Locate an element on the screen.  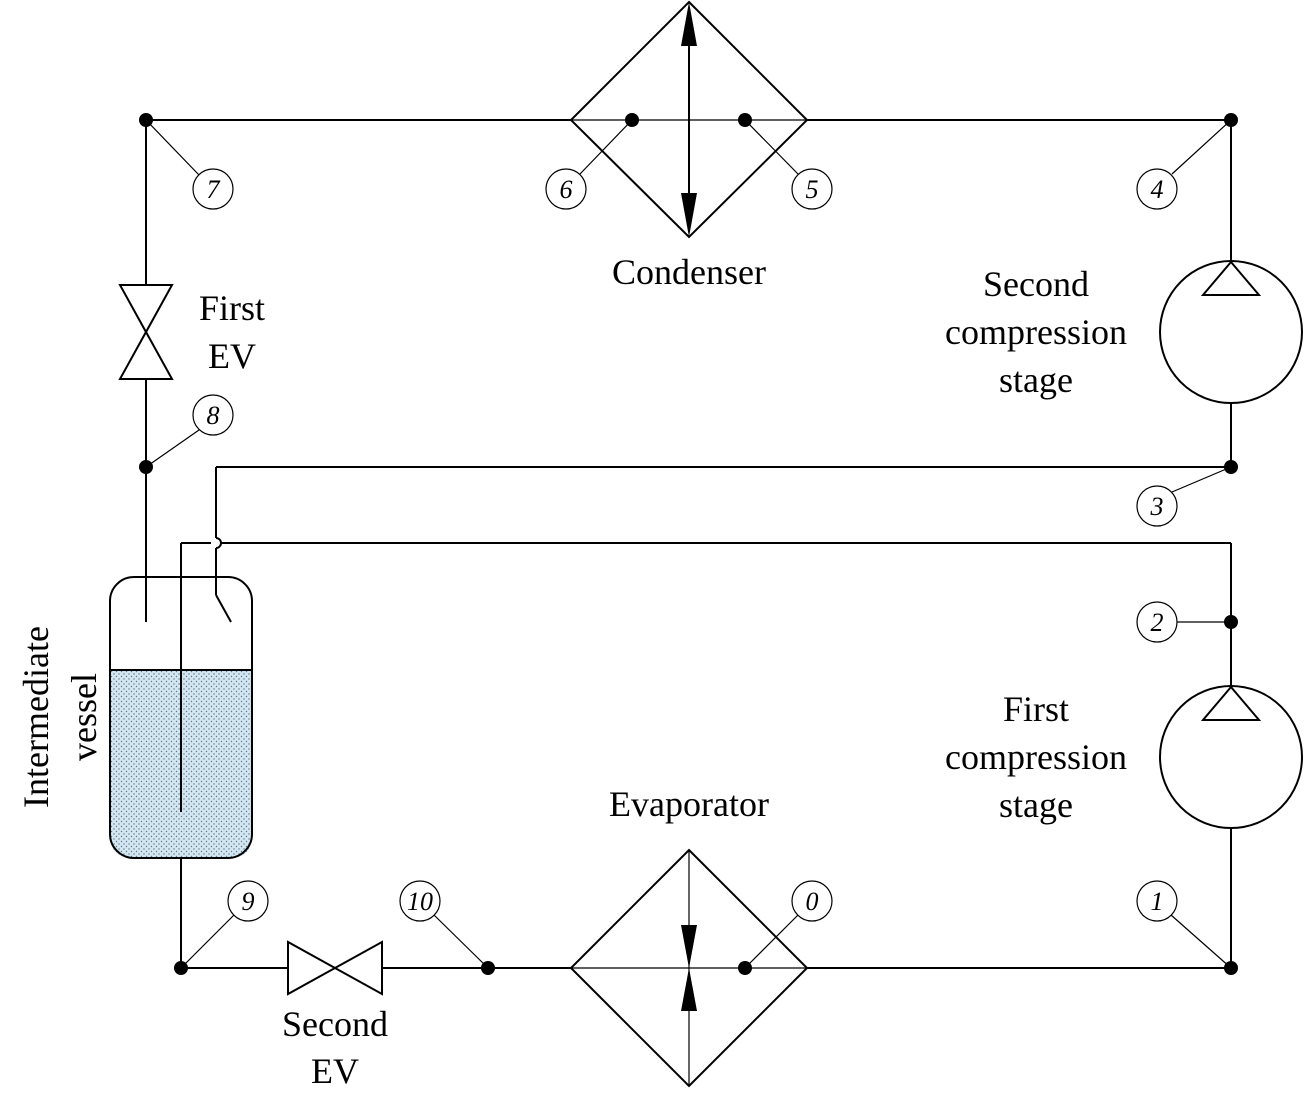
condenser-label: Condenser is located at coordinates (689, 272).